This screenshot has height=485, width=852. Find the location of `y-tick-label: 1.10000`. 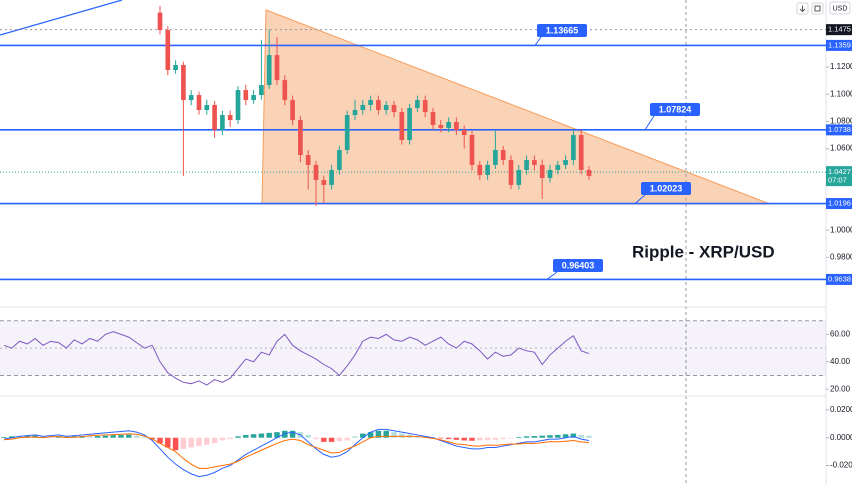

y-tick-label: 1.10000 is located at coordinates (841, 93).